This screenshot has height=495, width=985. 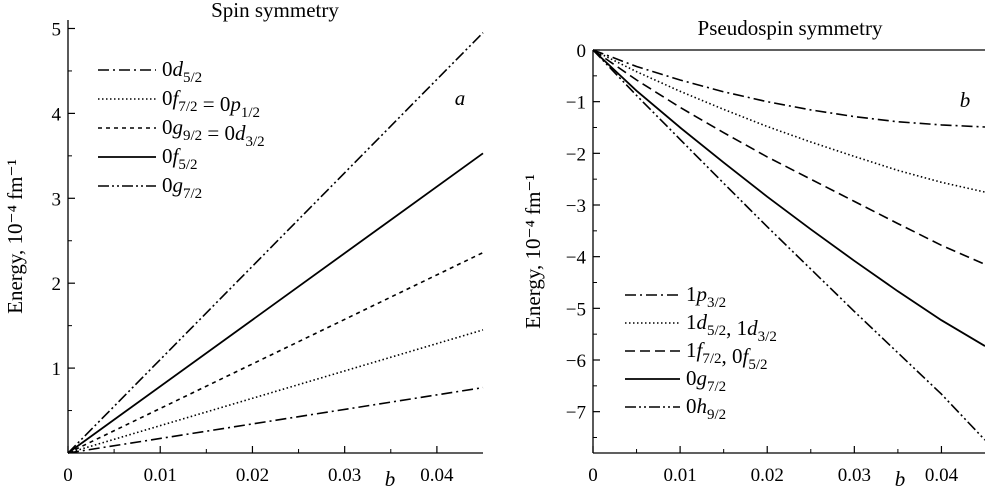 I want to click on y-tick-label: 5, so click(x=57, y=29).